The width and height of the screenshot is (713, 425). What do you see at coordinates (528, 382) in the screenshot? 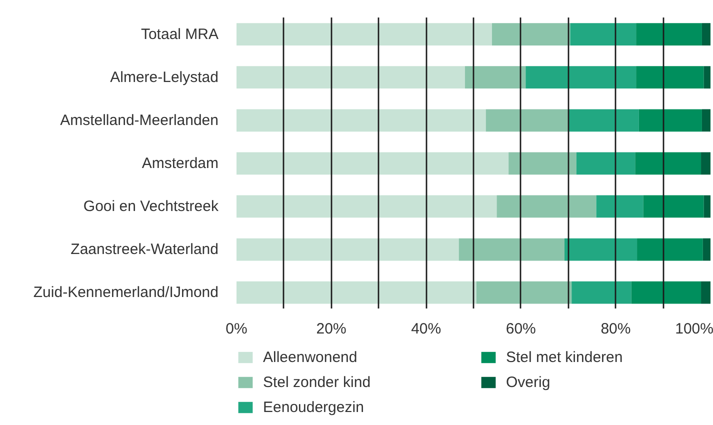
I see `legend-label: Overig` at bounding box center [528, 382].